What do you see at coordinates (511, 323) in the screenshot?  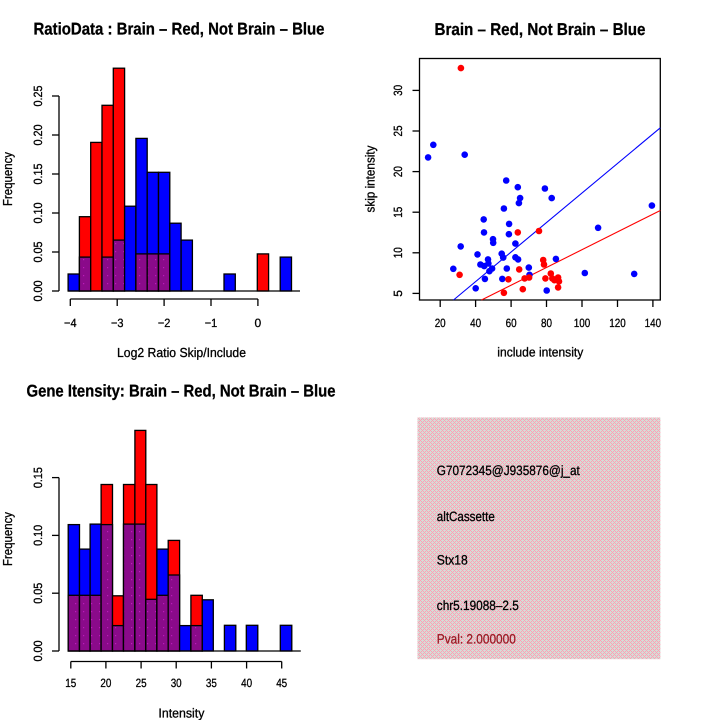 I see `svg-text: 60` at bounding box center [511, 323].